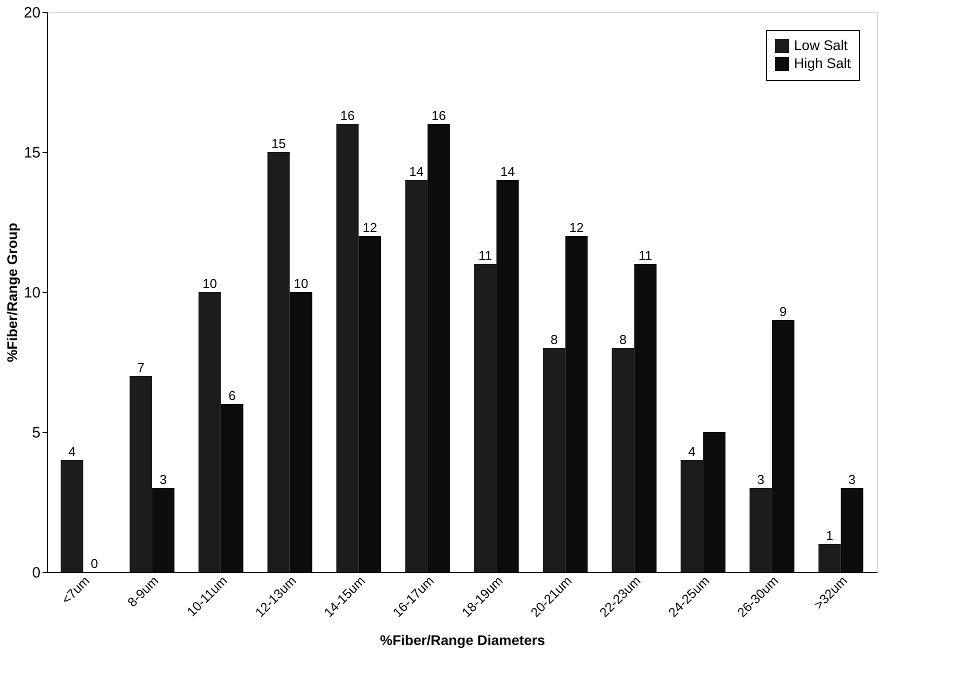 The image size is (957, 695). What do you see at coordinates (32, 153) in the screenshot?
I see `y-tick-label: 15` at bounding box center [32, 153].